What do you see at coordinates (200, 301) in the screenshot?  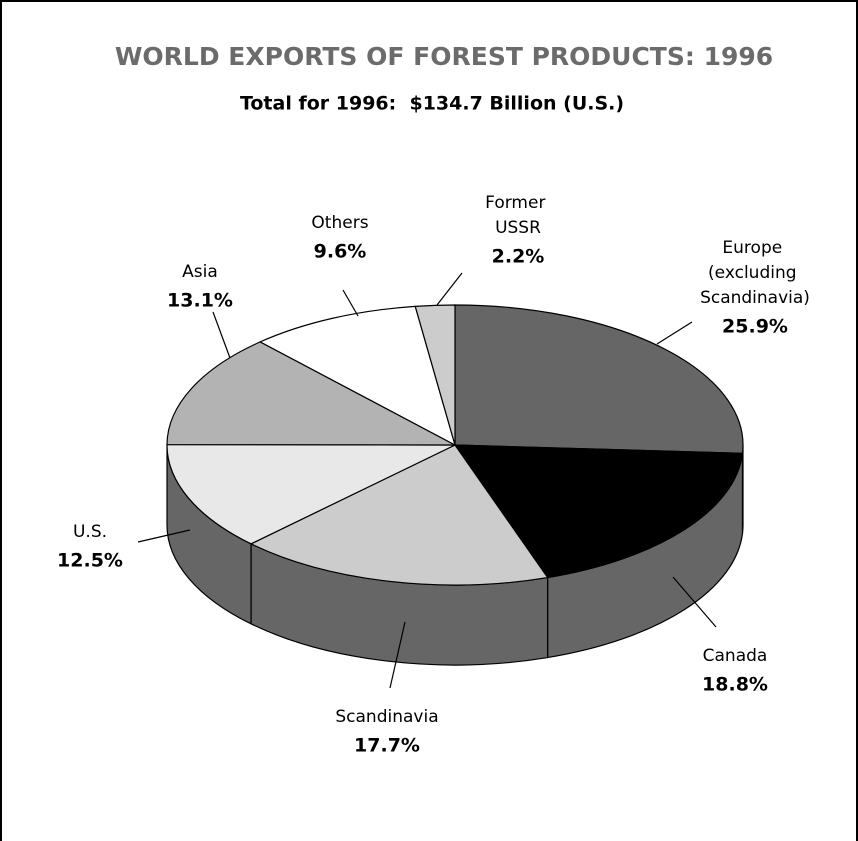 I see `value-label: 13.1%` at bounding box center [200, 301].